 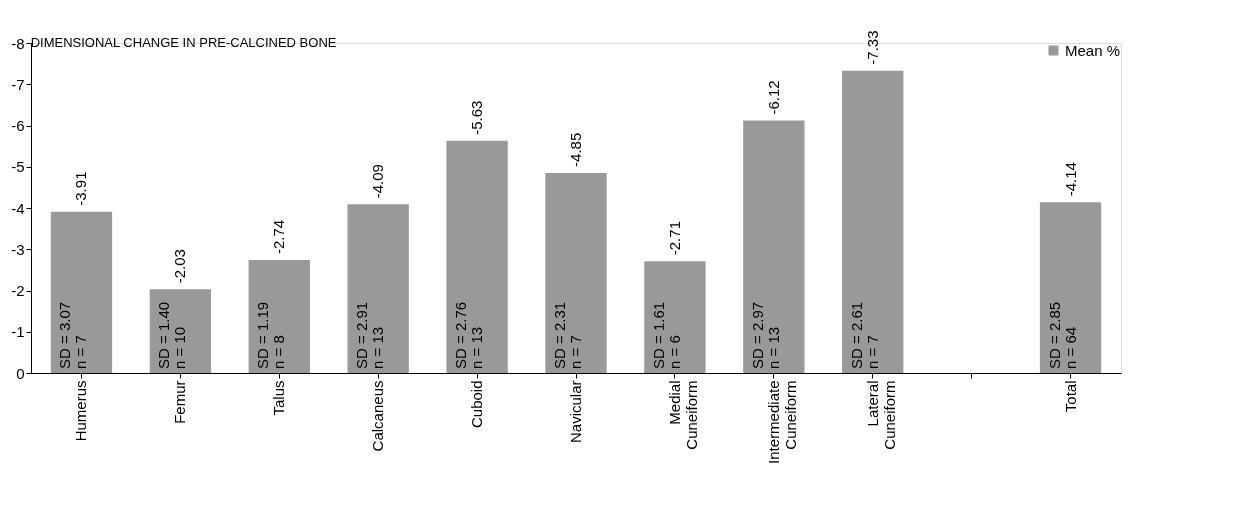 I want to click on data-label: -4.85, so click(x=575, y=149).